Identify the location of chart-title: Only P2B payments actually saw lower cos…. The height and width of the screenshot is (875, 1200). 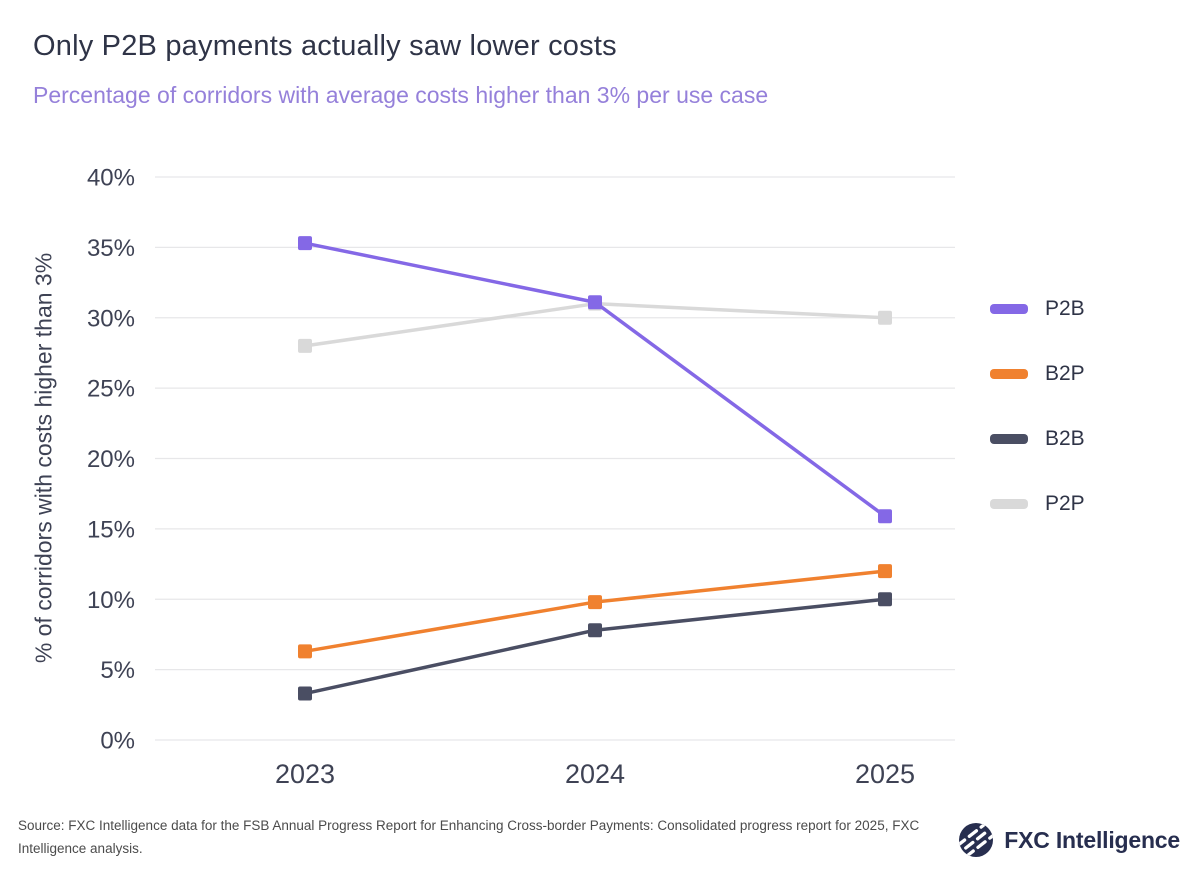
(325, 46).